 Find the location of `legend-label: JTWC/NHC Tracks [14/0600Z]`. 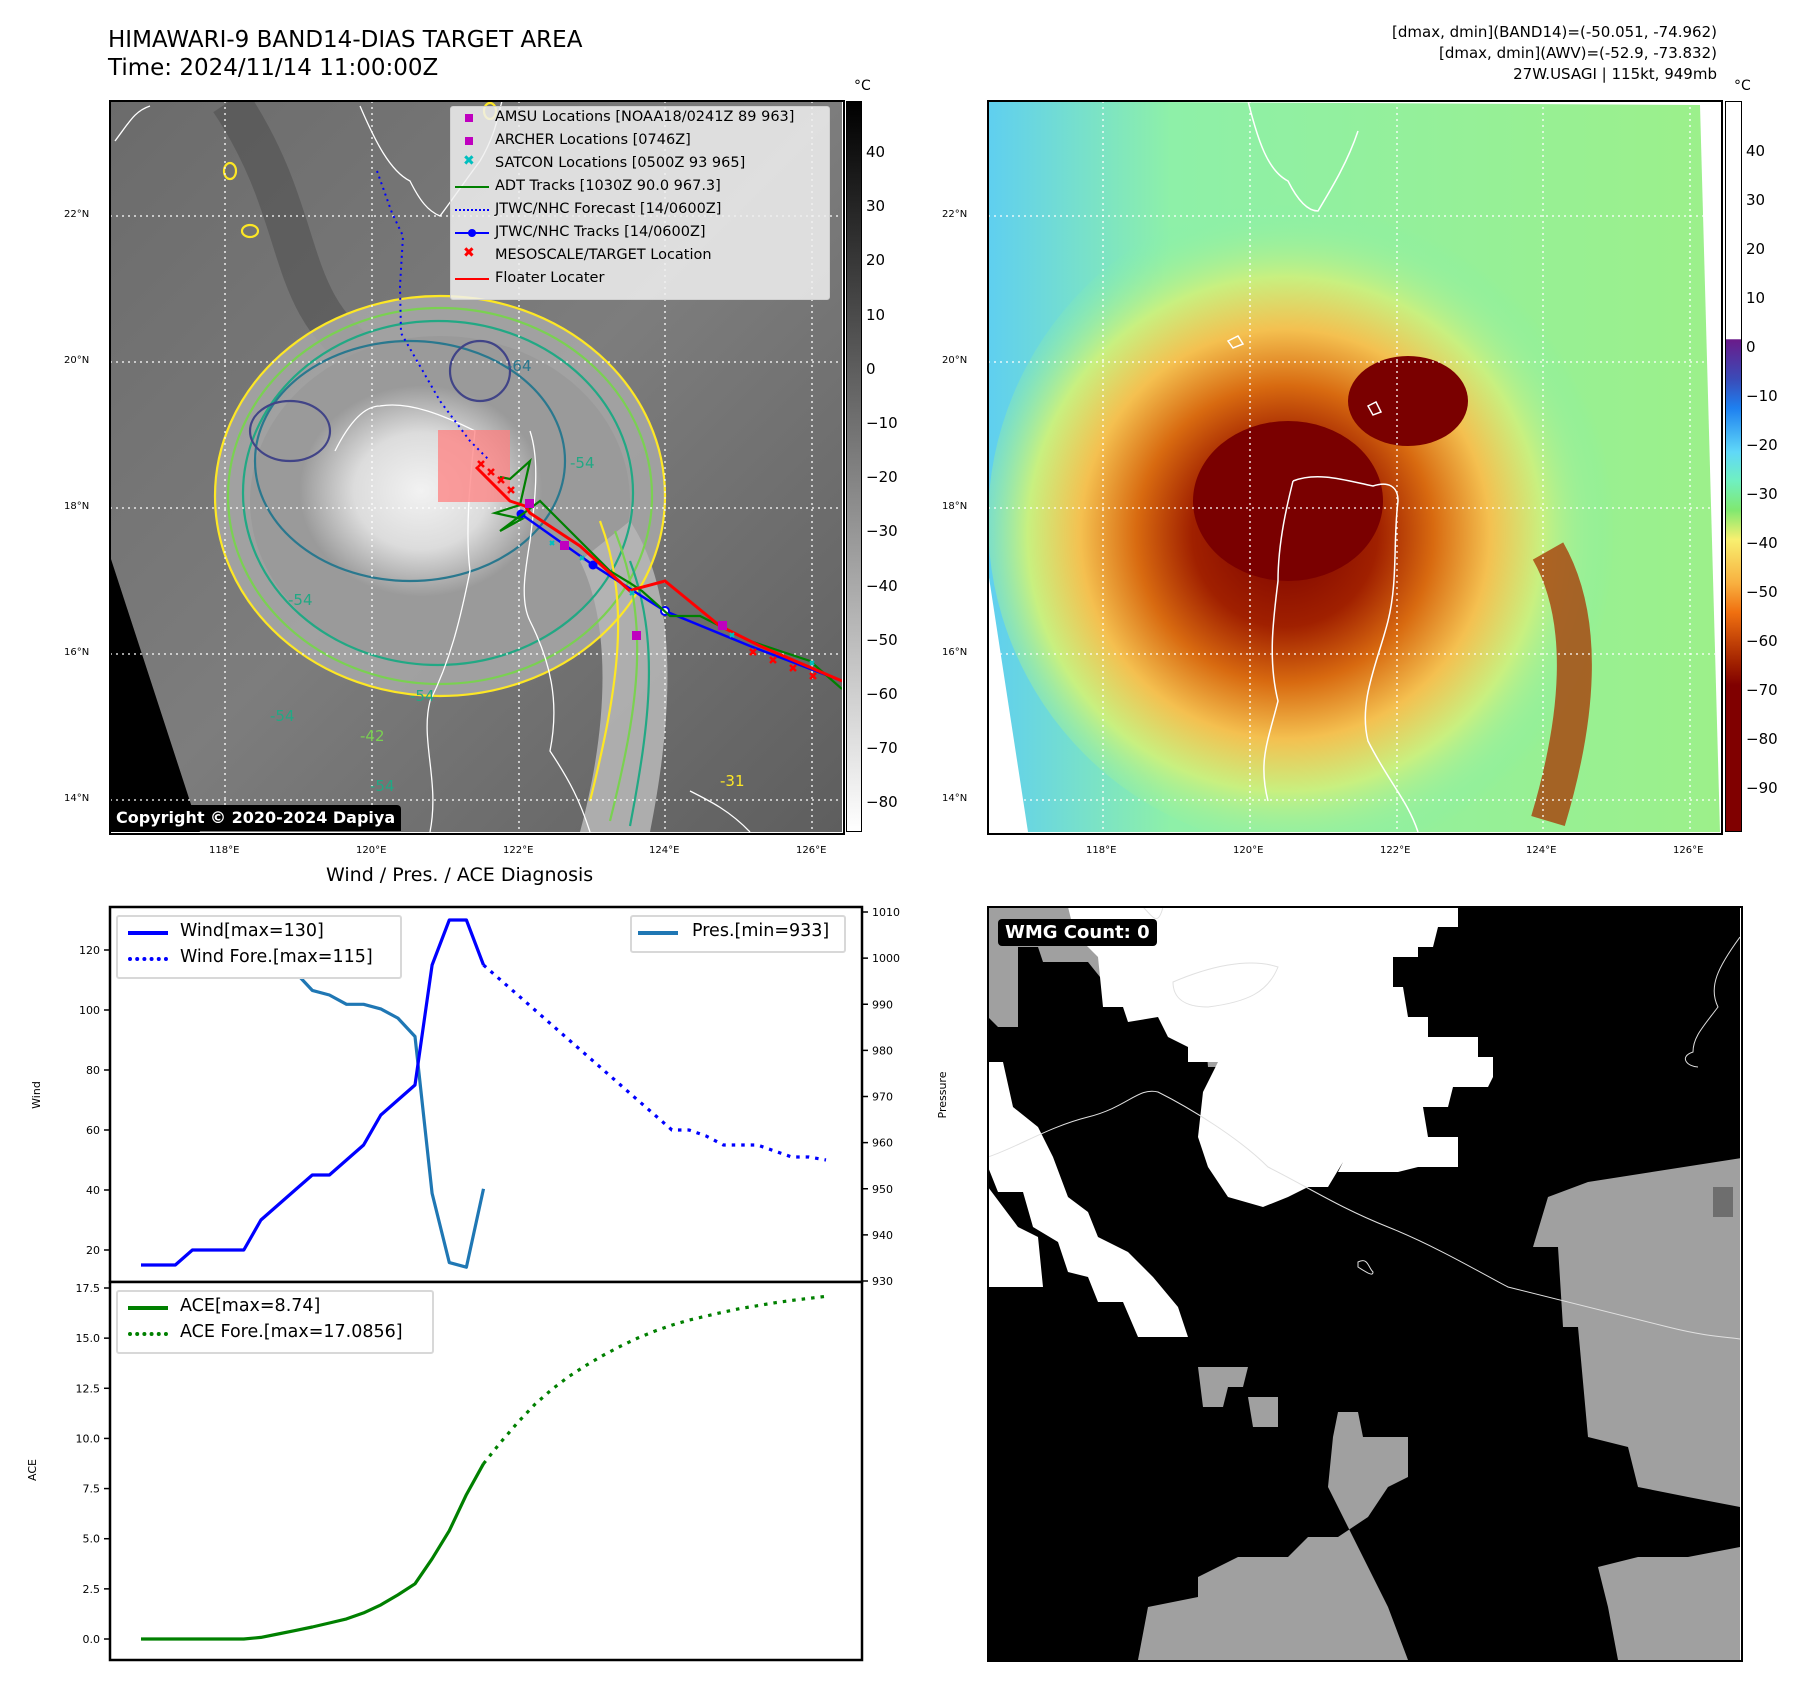

legend-label: JTWC/NHC Tracks [14/0600Z] is located at coordinates (600, 232).